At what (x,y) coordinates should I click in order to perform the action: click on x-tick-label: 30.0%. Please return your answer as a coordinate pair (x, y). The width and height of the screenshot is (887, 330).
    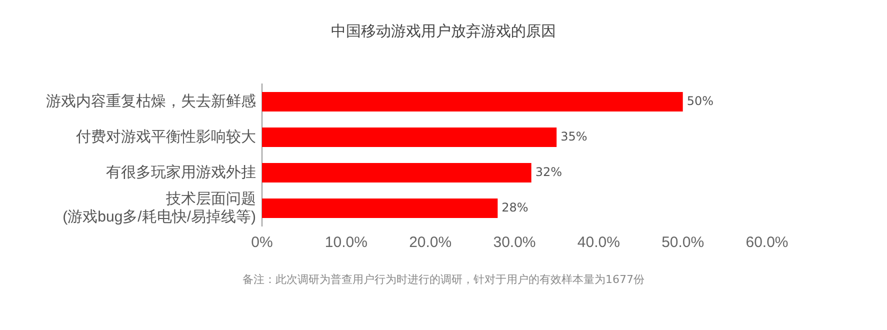
    Looking at the image, I should click on (514, 243).